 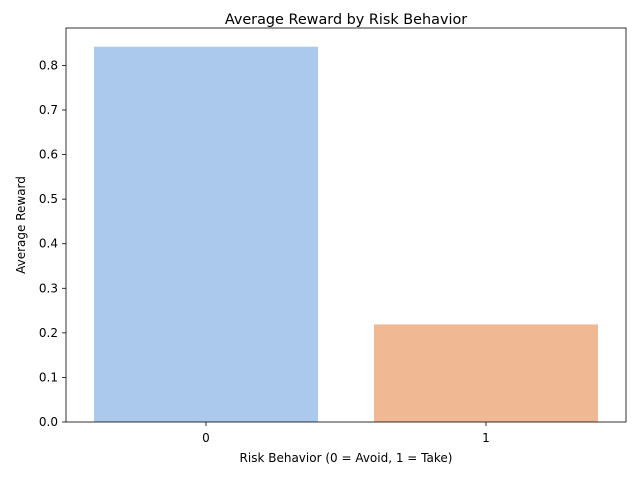 I want to click on y-tick-label: 0.4, so click(x=48, y=244).